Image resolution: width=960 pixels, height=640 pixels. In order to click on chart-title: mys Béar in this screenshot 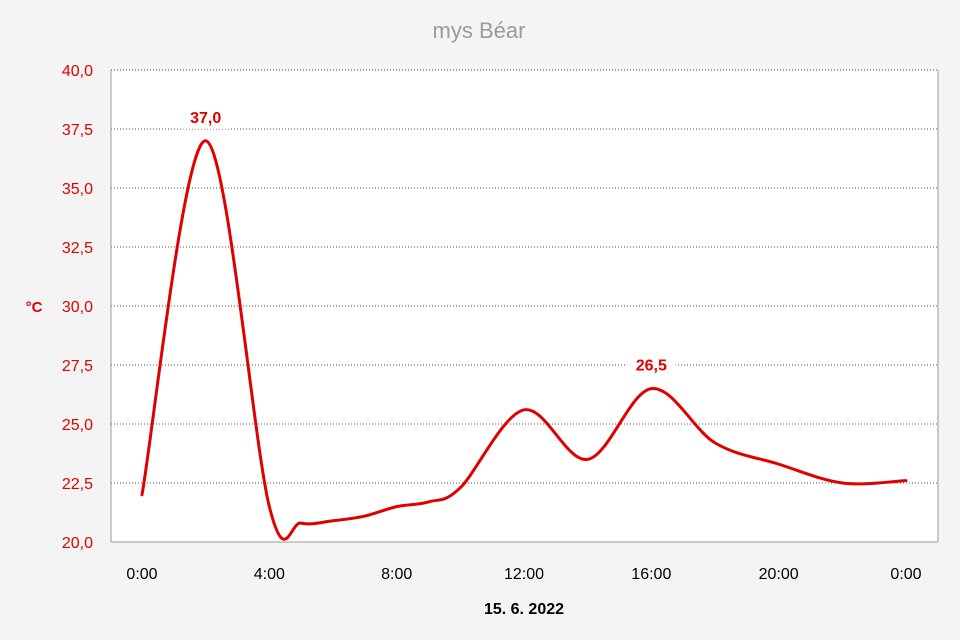, I will do `click(479, 30)`.